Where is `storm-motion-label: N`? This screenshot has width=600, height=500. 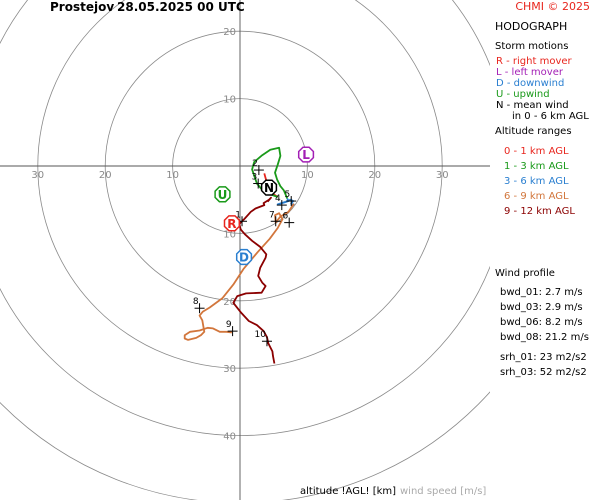
storm-motion-label: N is located at coordinates (269, 188).